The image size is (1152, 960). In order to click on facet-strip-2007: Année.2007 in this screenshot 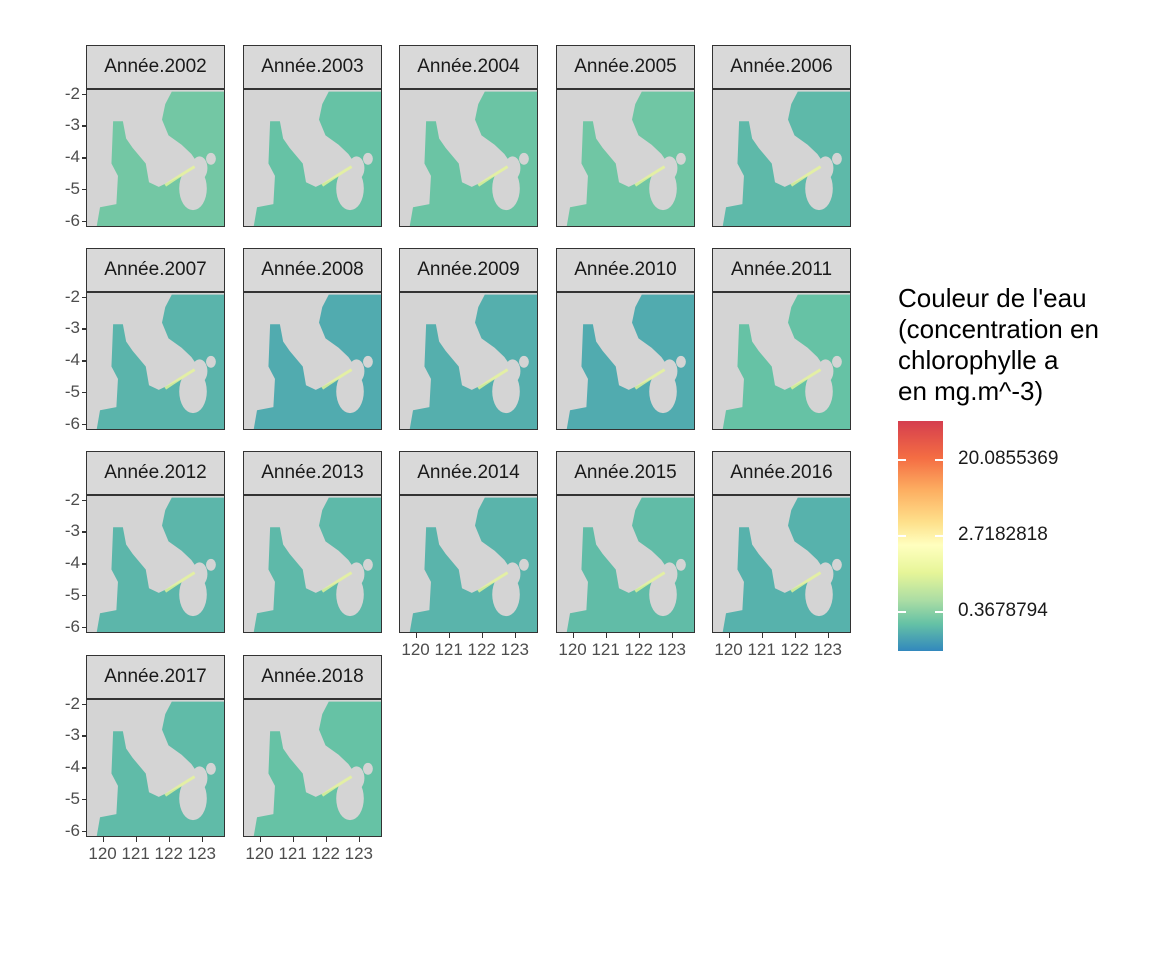, I will do `click(155, 270)`.